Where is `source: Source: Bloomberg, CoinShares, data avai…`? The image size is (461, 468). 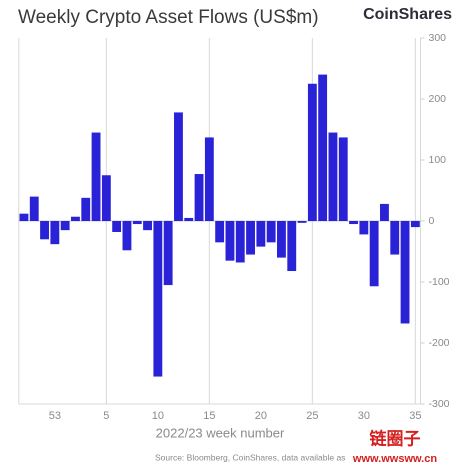 source: Source: Bloomberg, CoinShares, data avai… is located at coordinates (250, 457).